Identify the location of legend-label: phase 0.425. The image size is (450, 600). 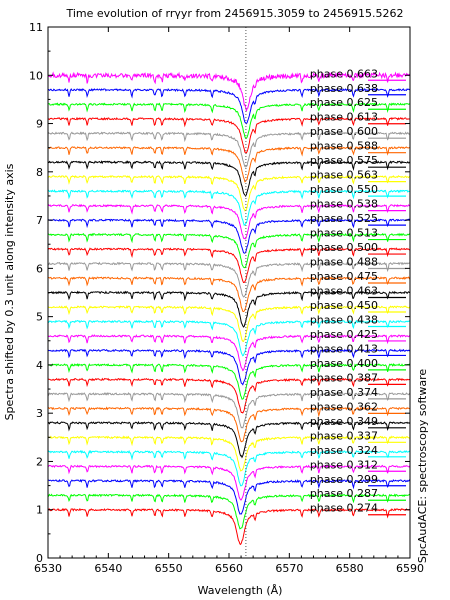
(344, 334).